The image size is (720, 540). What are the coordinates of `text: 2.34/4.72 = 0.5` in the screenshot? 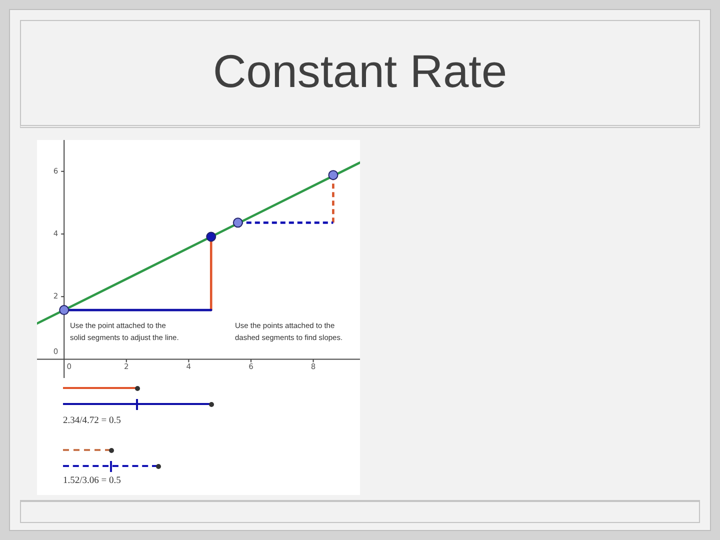 It's located at (92, 421).